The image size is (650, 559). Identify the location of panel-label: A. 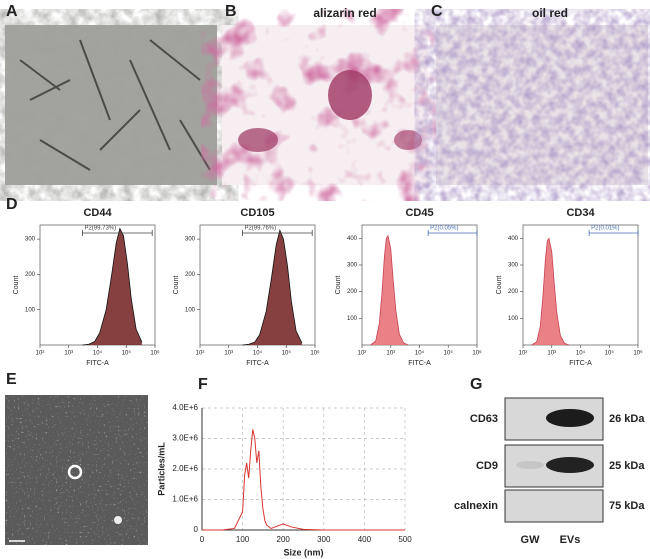
(12, 11).